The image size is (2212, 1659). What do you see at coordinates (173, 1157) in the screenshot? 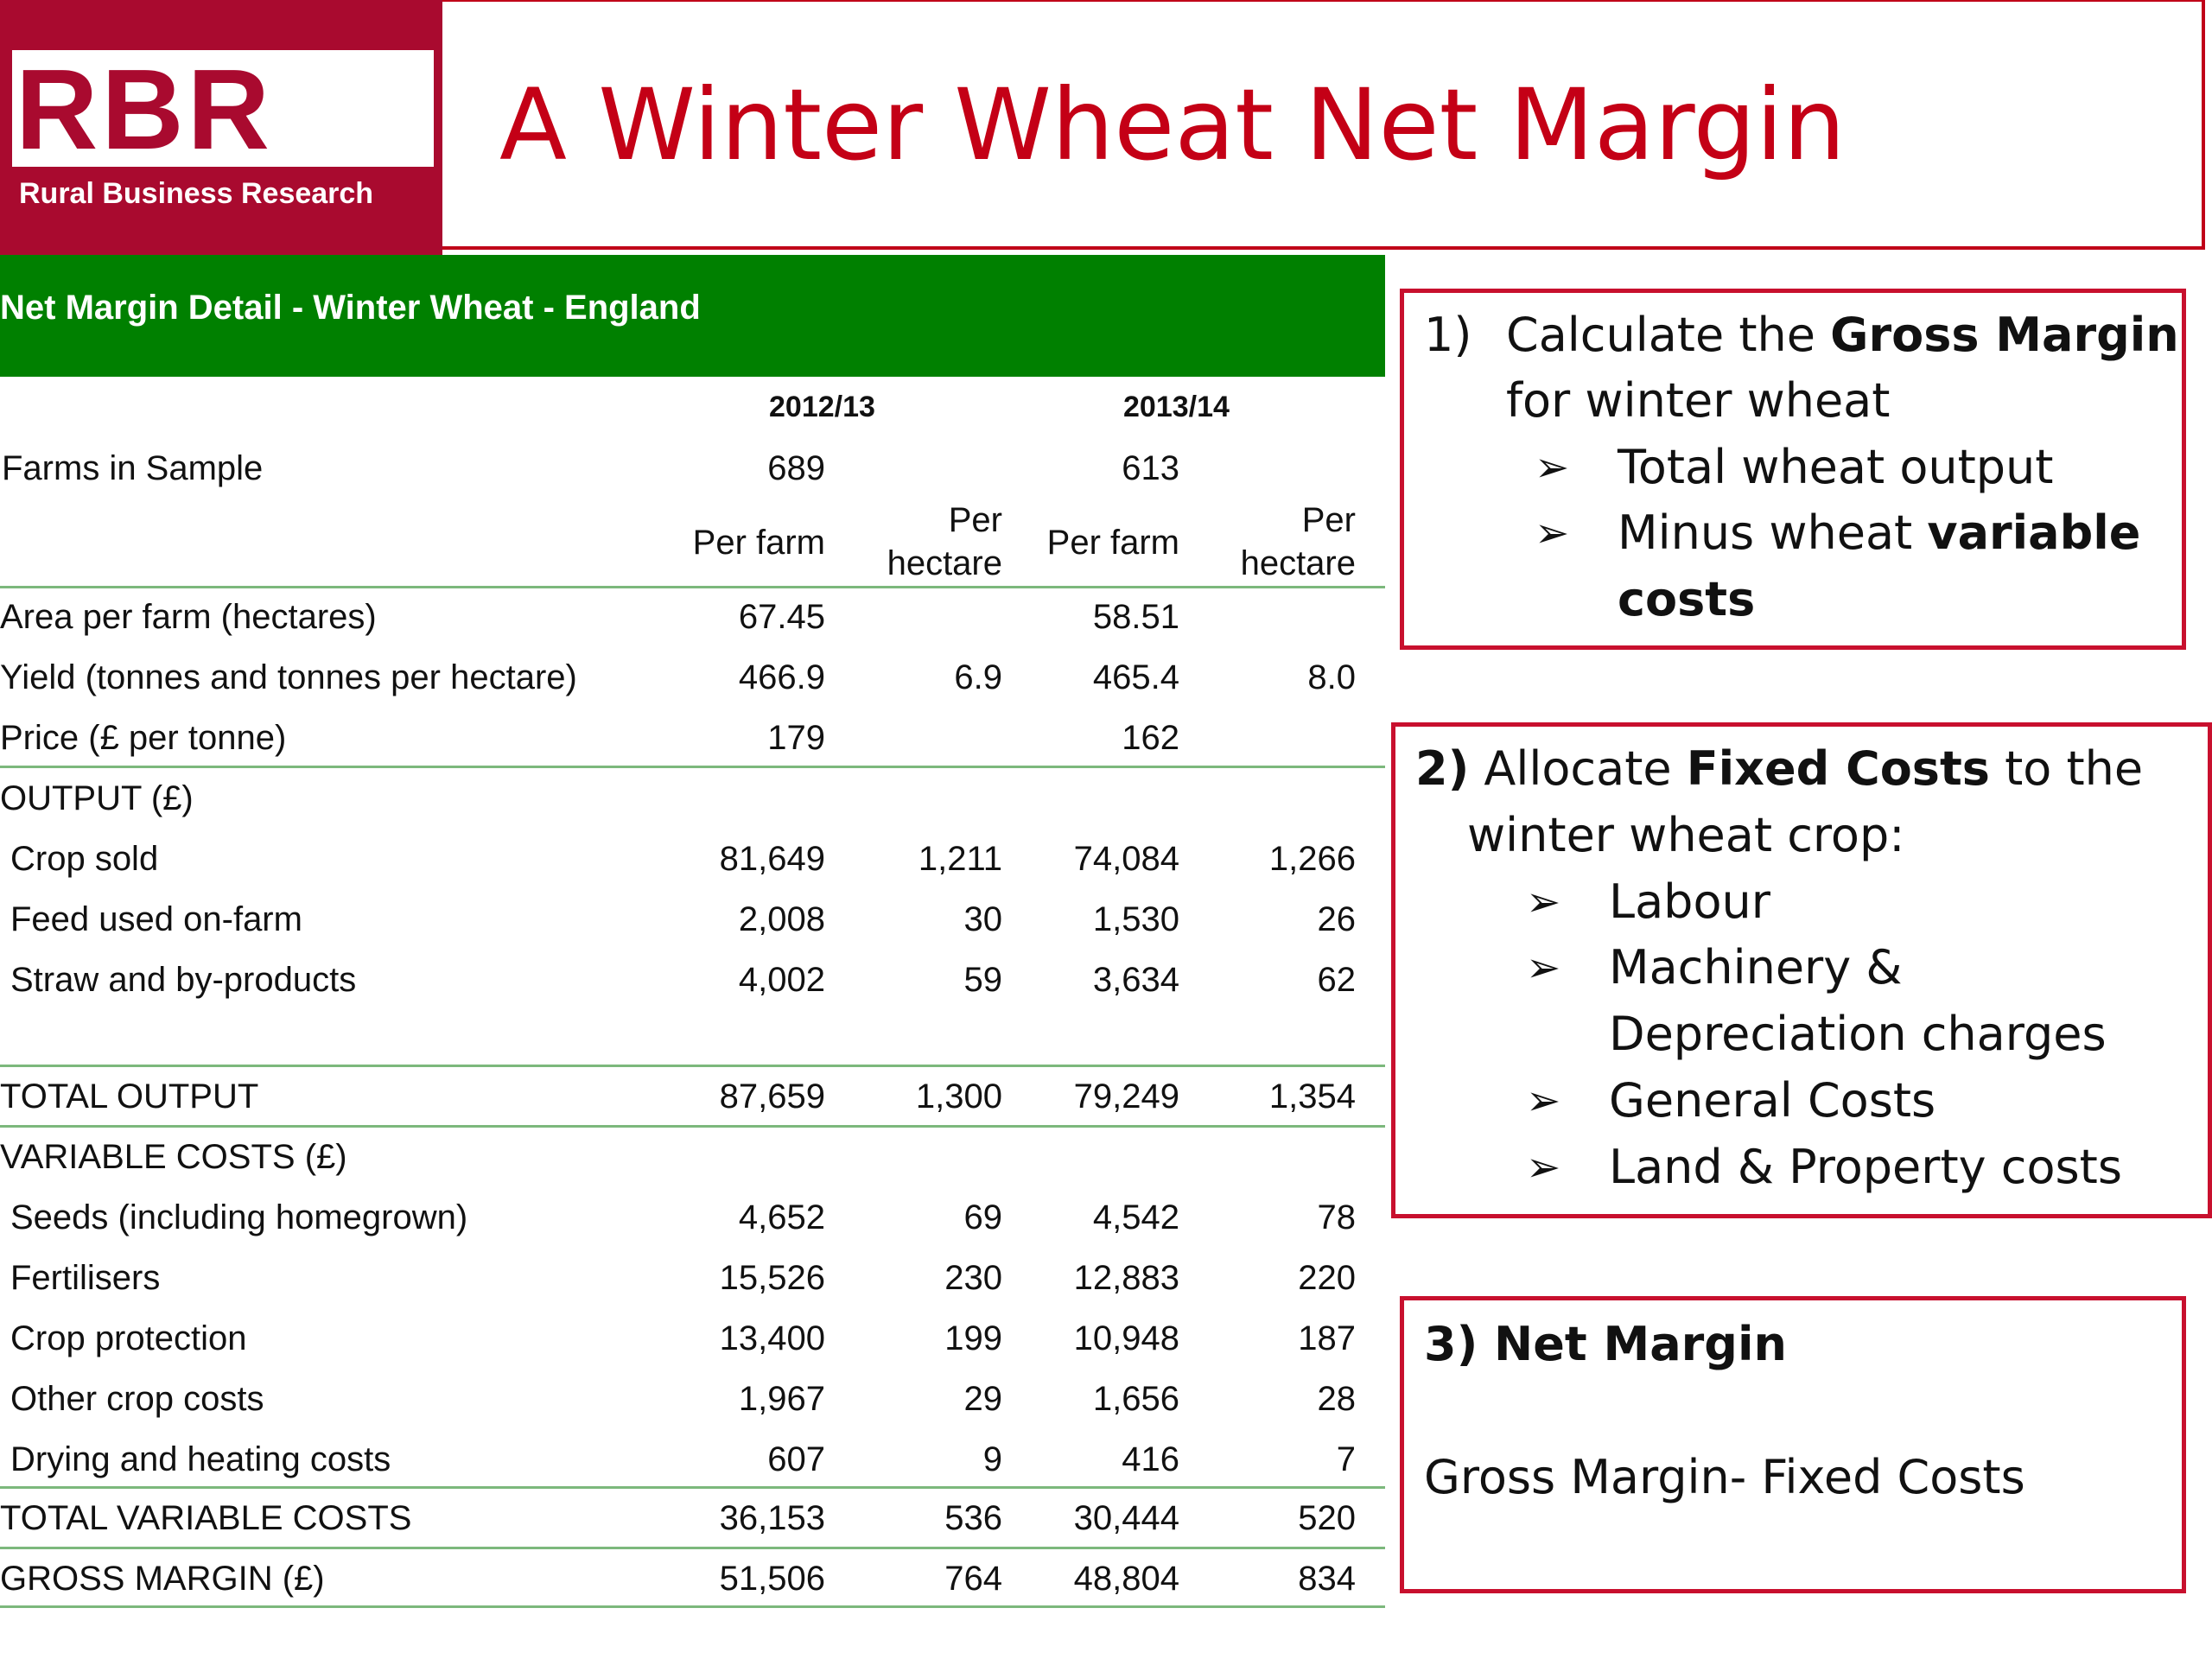
I see `row-label: VARIABLE COSTS (£)` at bounding box center [173, 1157].